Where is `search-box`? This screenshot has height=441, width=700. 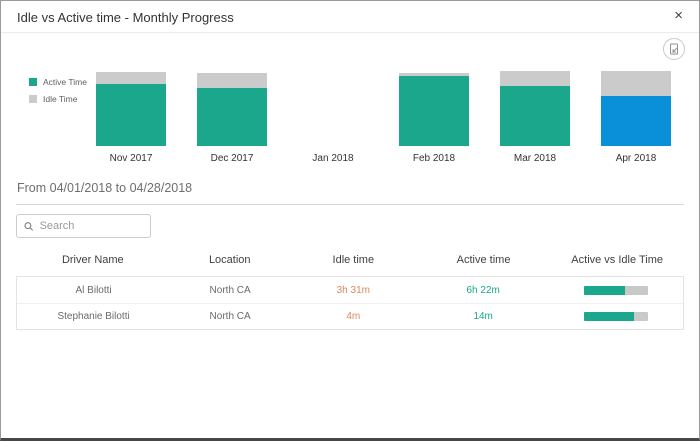
search-box is located at coordinates (83, 226).